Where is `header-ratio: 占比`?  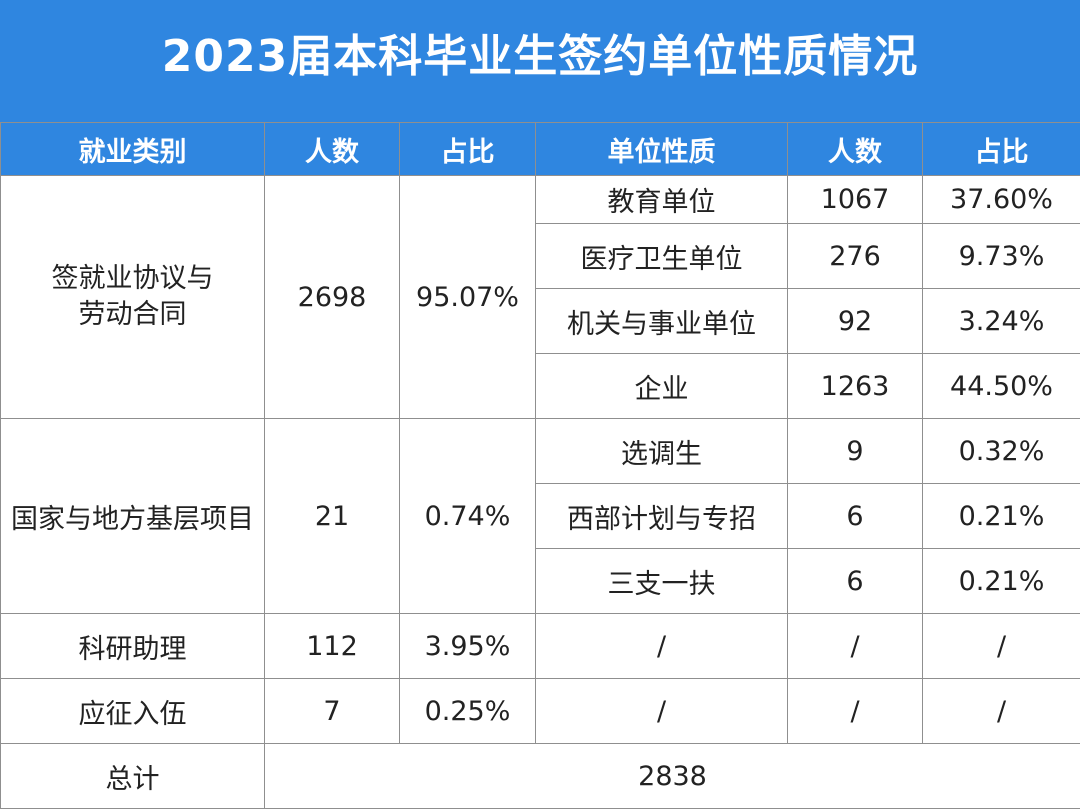
header-ratio: 占比 is located at coordinates (468, 149).